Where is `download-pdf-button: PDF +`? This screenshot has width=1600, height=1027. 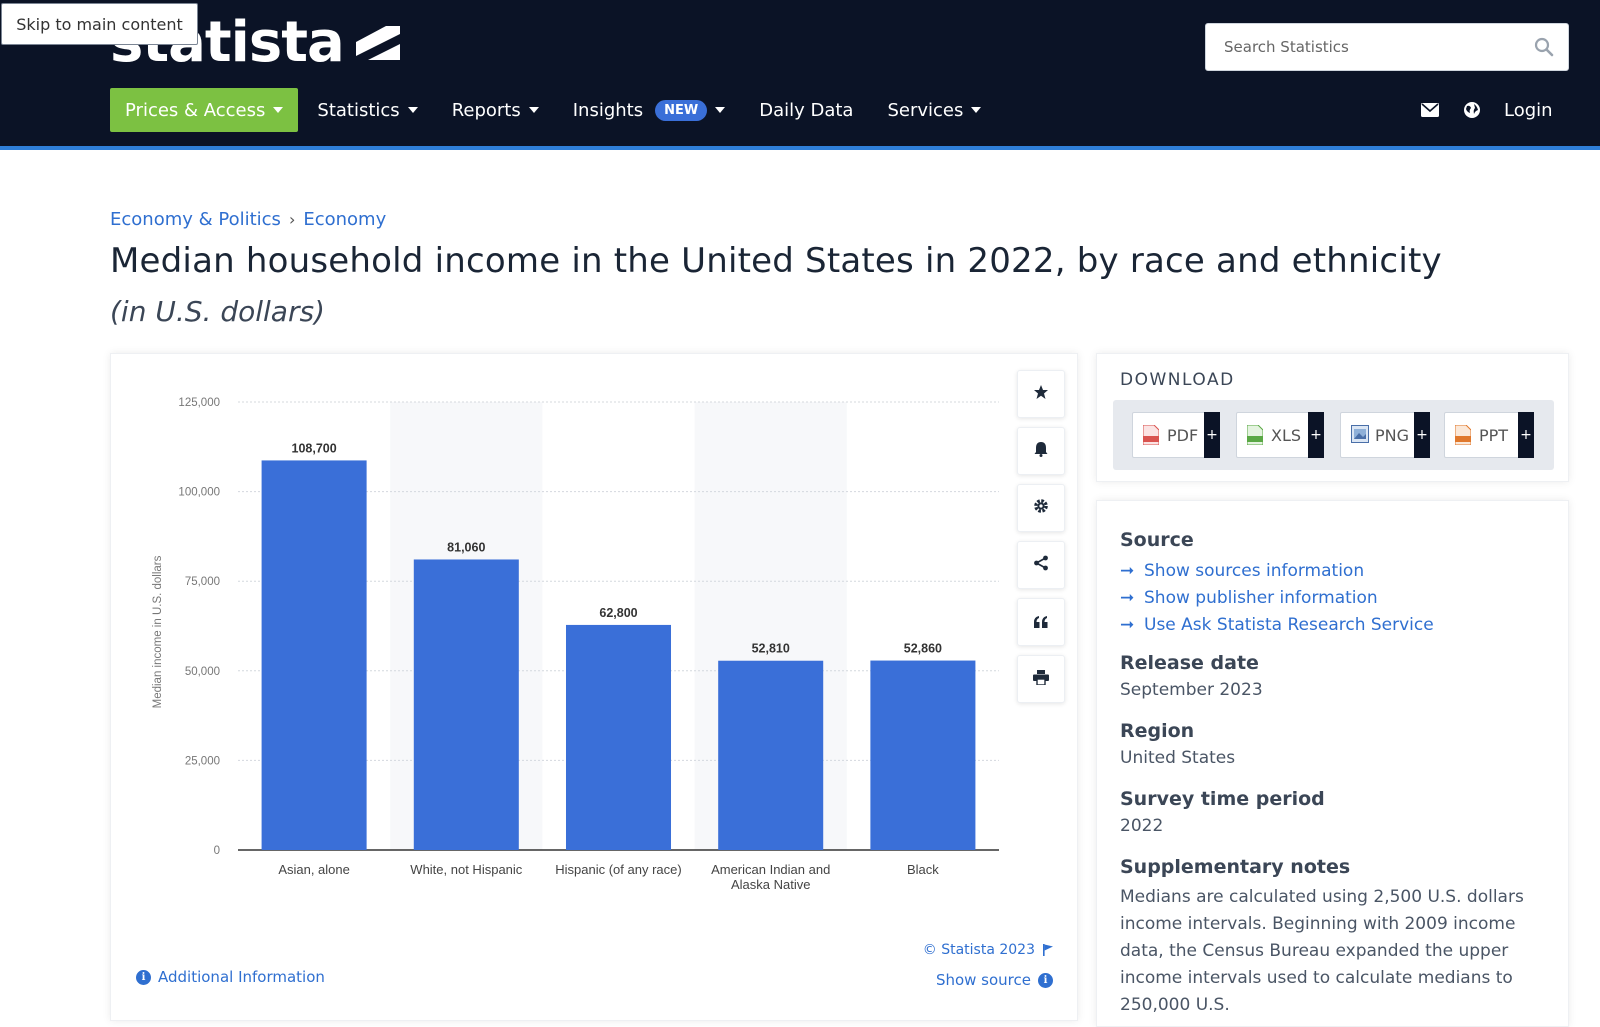
download-pdf-button: PDF + is located at coordinates (1176, 435).